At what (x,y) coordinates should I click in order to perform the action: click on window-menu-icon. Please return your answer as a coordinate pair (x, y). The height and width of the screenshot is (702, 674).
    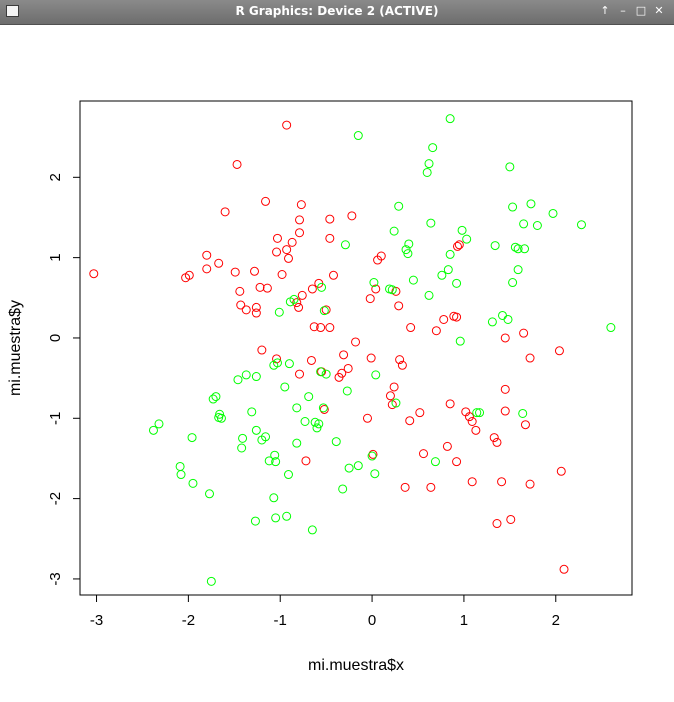
    Looking at the image, I should click on (12, 11).